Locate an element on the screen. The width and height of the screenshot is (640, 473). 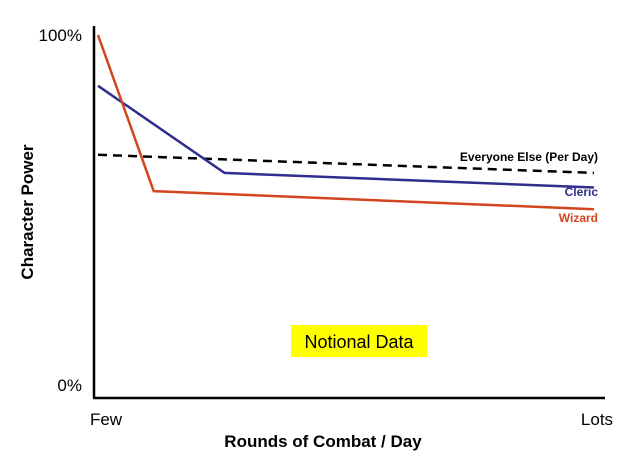
notional-data-label: Notional Data is located at coordinates (359, 342).